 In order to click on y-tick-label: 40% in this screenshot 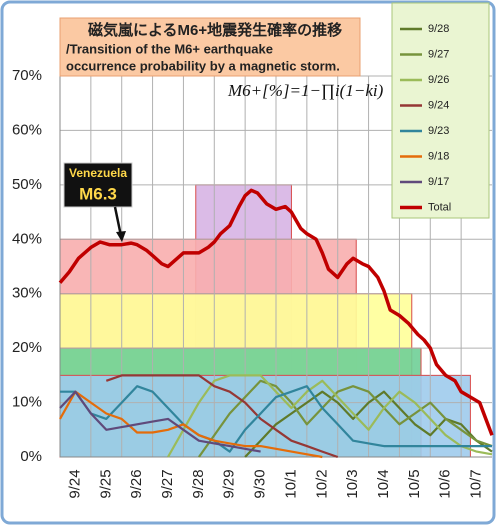, I will do `click(27, 238)`.